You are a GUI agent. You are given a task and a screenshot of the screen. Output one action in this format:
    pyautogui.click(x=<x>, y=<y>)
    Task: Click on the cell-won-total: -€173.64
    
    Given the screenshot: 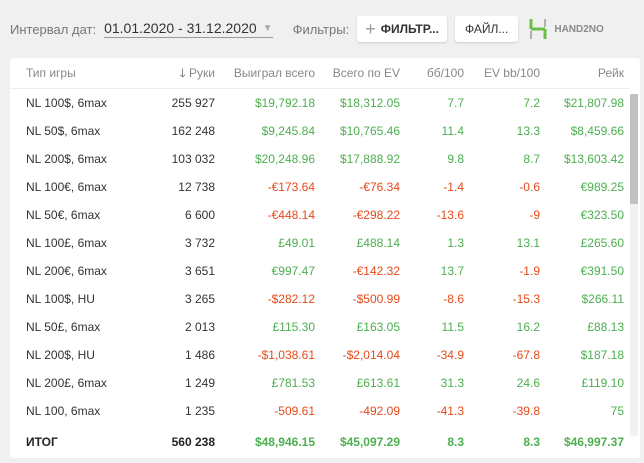 What is the action you would take?
    pyautogui.click(x=291, y=187)
    